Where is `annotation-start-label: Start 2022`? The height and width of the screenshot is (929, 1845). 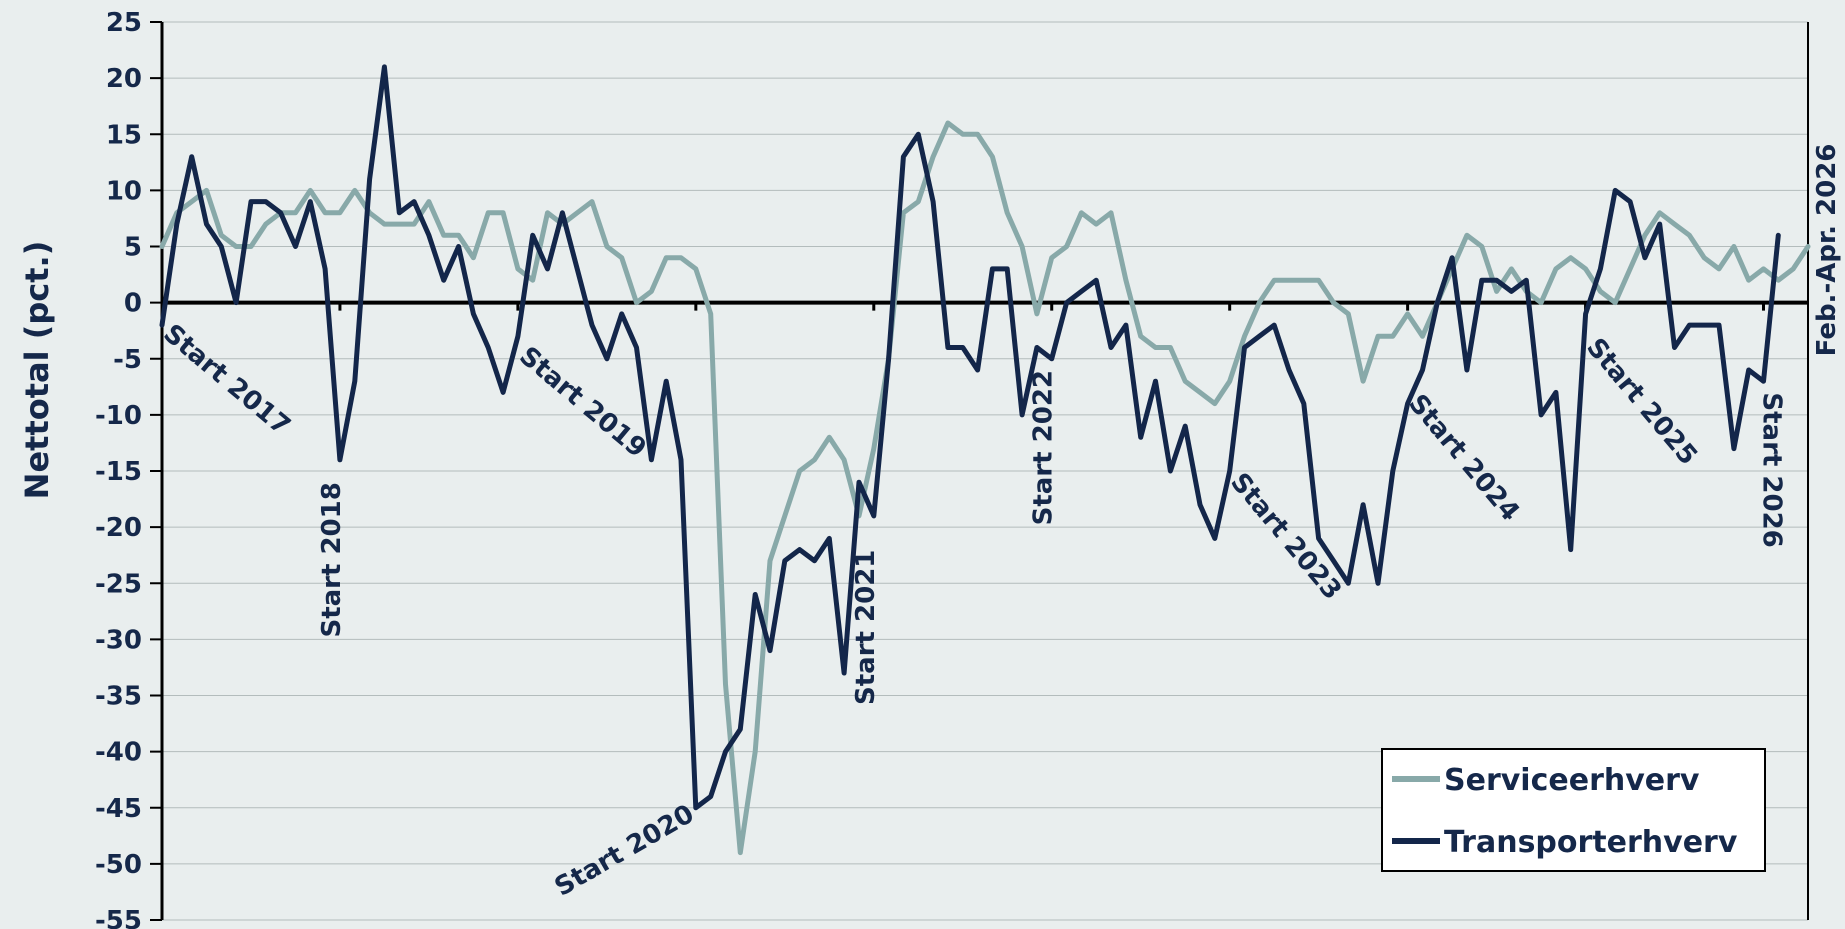
annotation-start-label: Start 2022 is located at coordinates (1044, 447).